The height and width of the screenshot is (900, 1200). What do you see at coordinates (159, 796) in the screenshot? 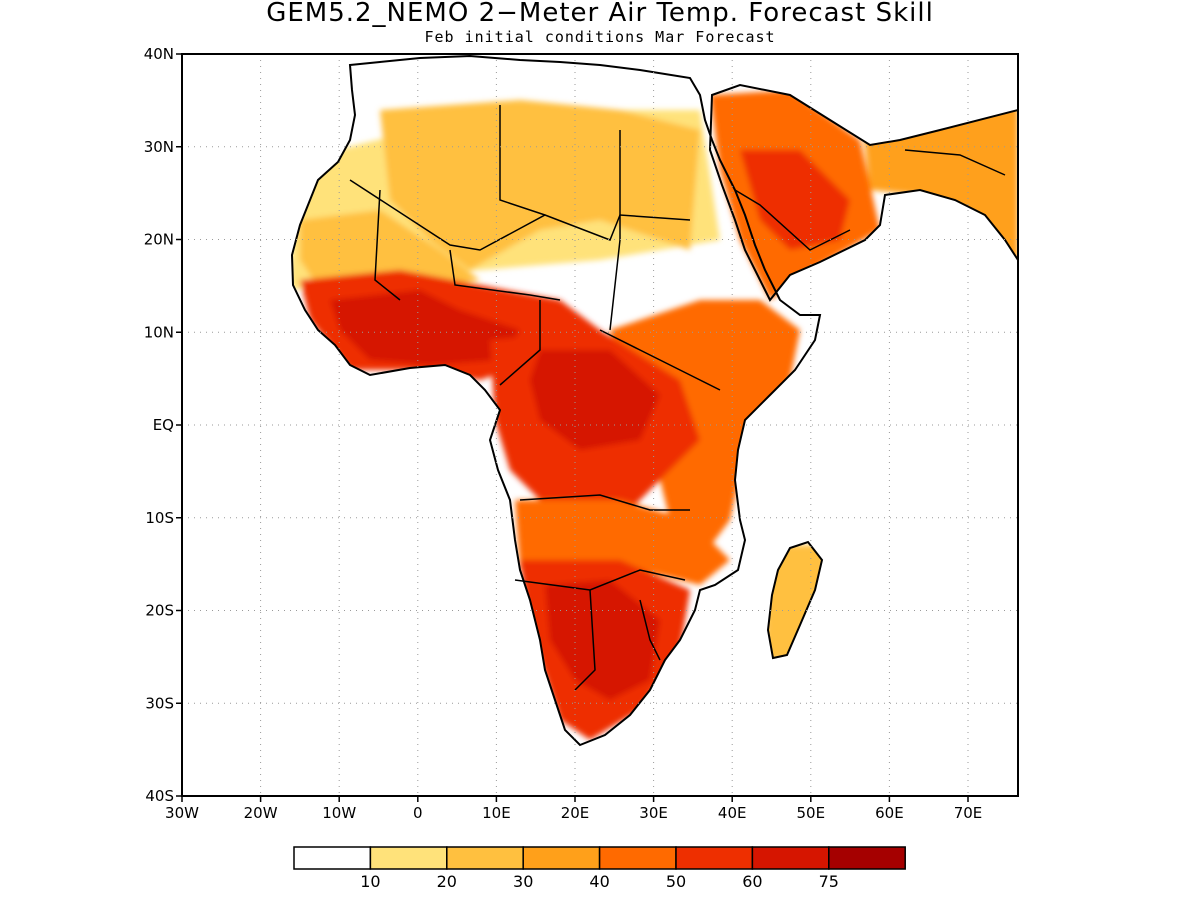
I see `lat-label: 40S` at bounding box center [159, 796].